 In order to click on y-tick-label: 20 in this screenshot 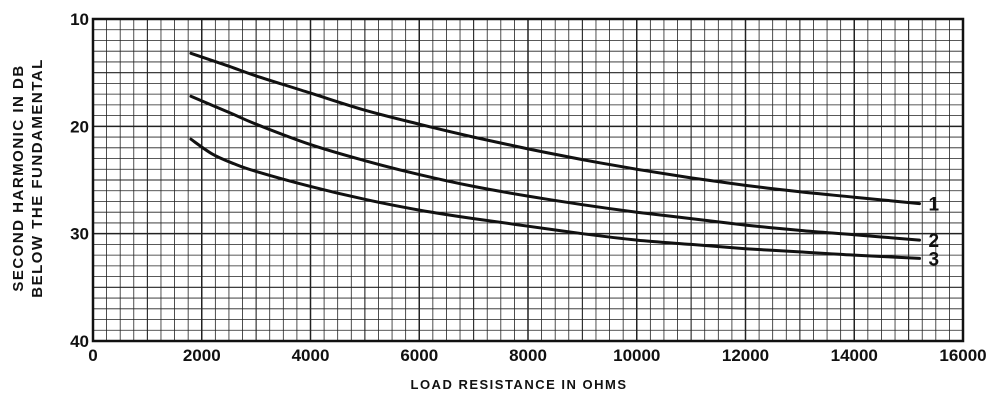, I will do `click(79, 126)`.